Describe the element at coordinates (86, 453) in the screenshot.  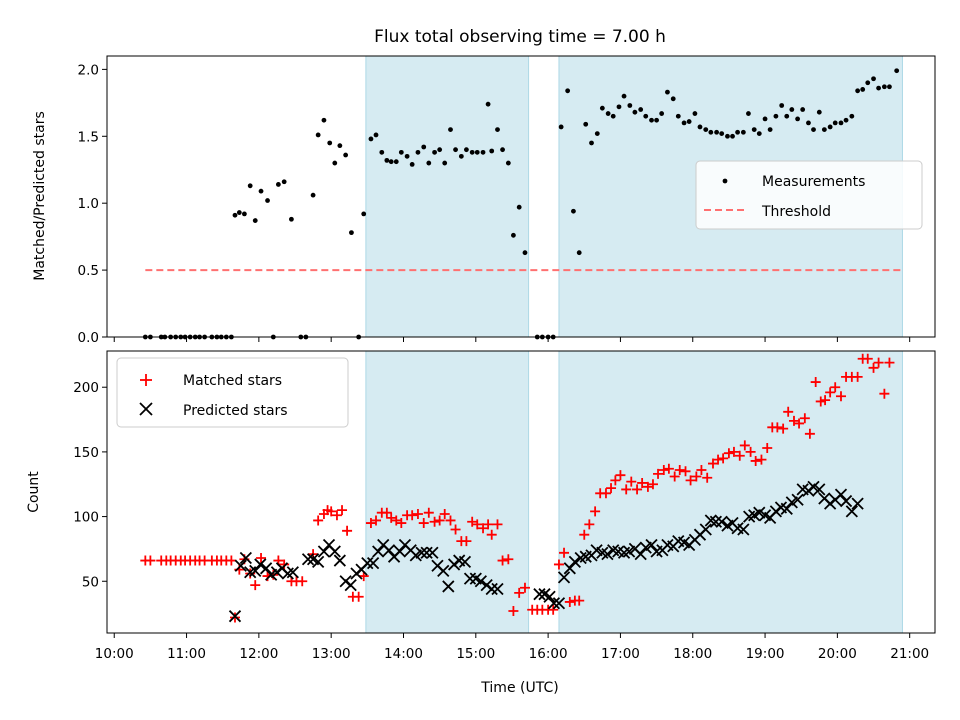
I see `y-tick-label: 150` at that location.